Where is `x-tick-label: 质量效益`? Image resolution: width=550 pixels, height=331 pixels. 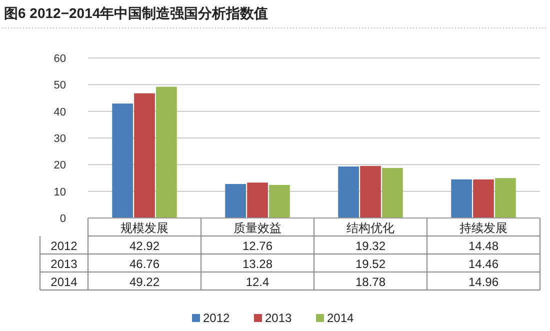
x-tick-label: 质量效益 is located at coordinates (258, 228).